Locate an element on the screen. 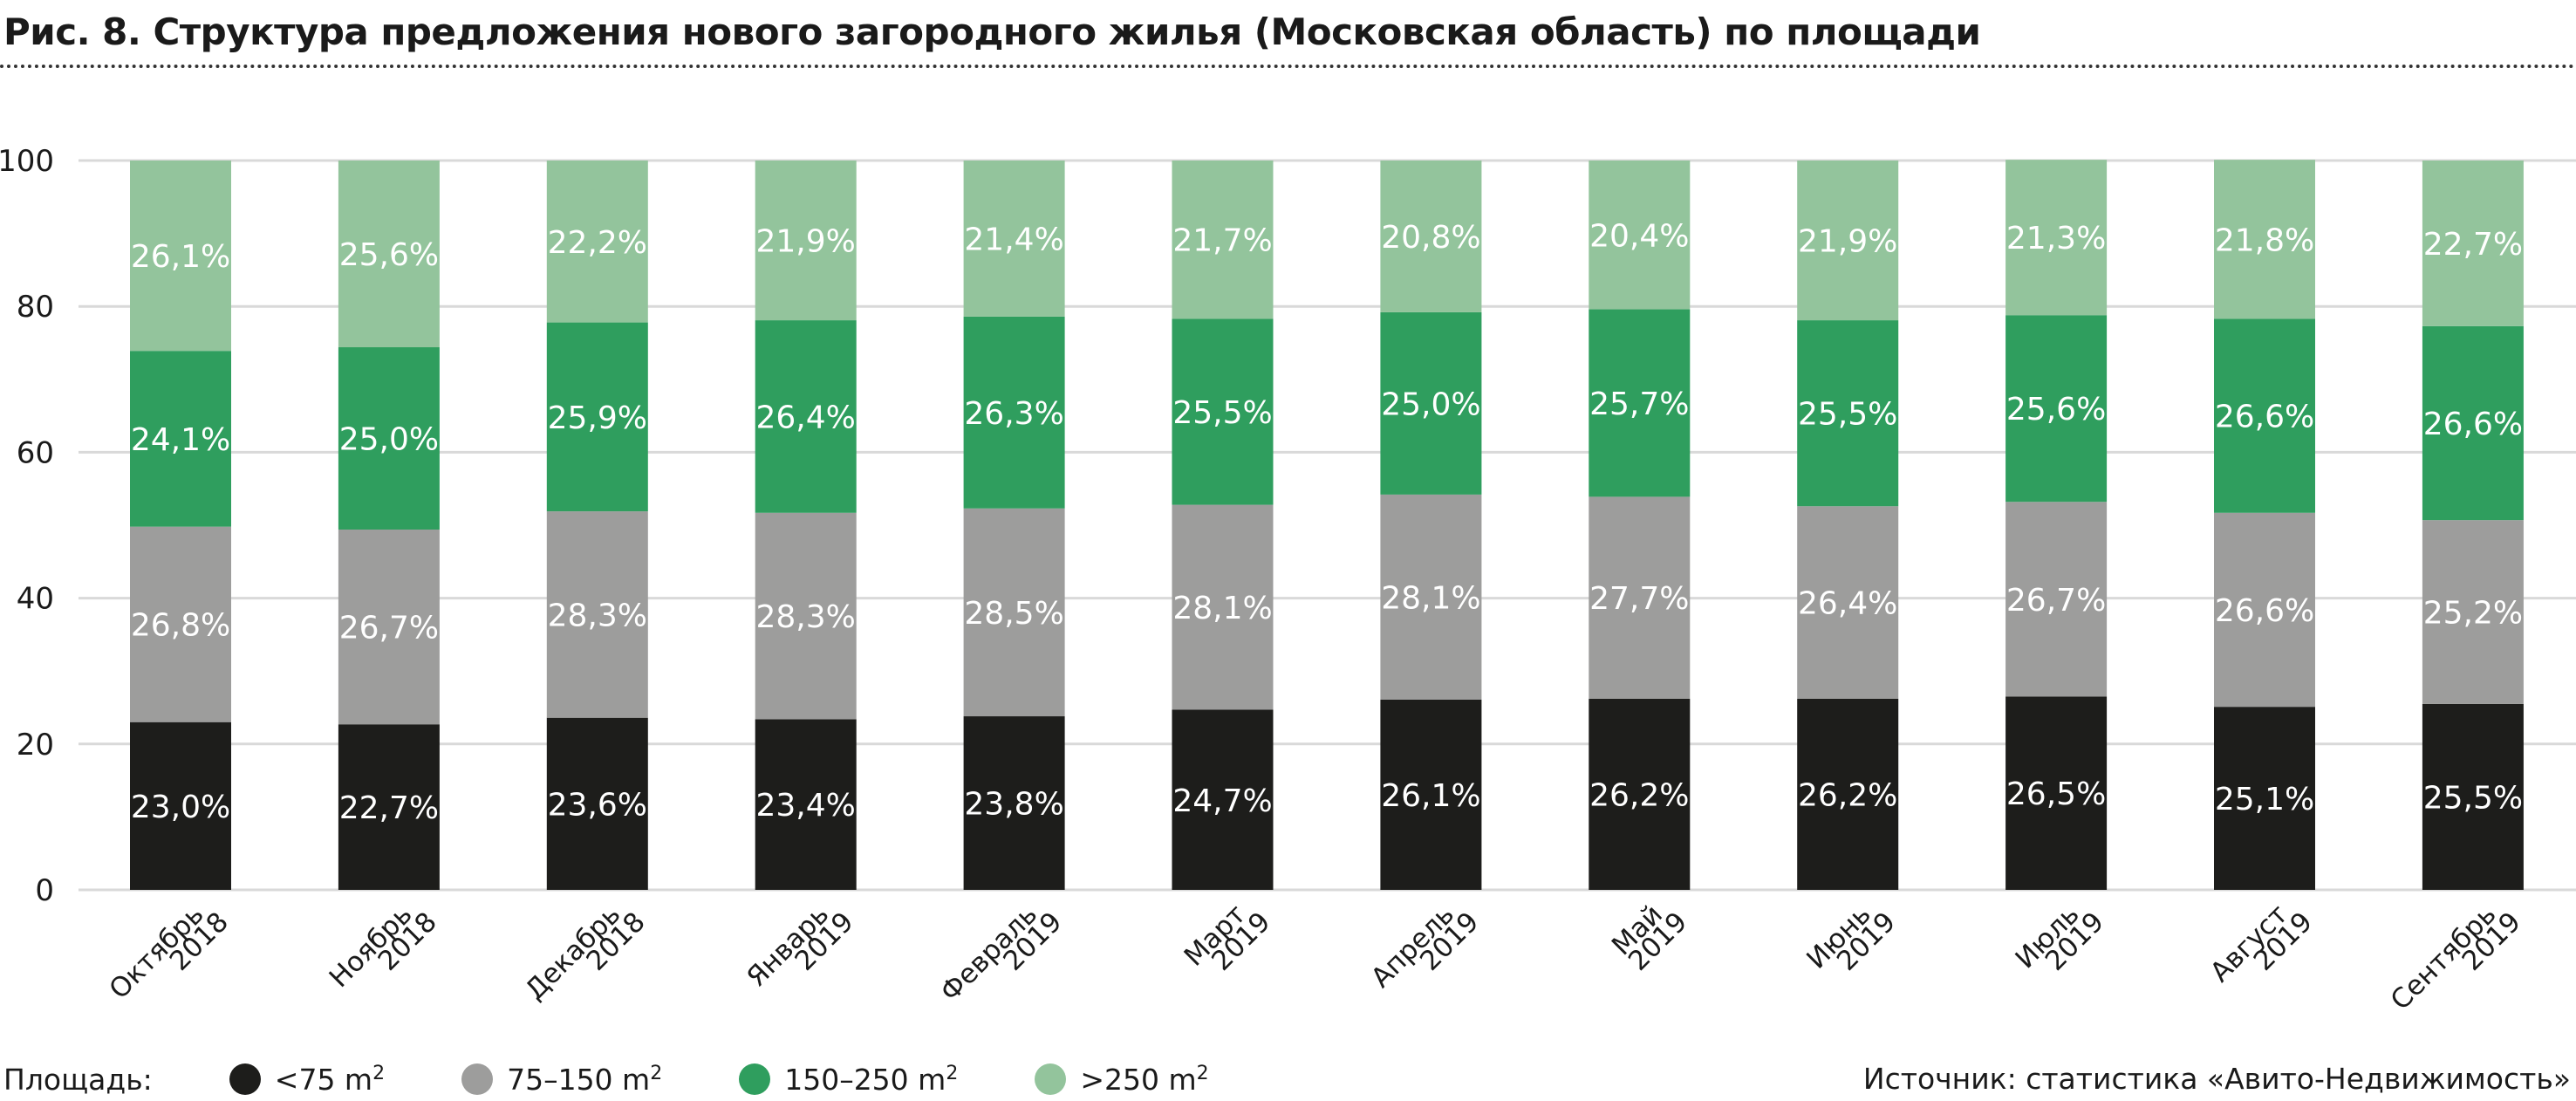 The width and height of the screenshot is (2576, 1101). data-label: 26,3% is located at coordinates (1013, 414).